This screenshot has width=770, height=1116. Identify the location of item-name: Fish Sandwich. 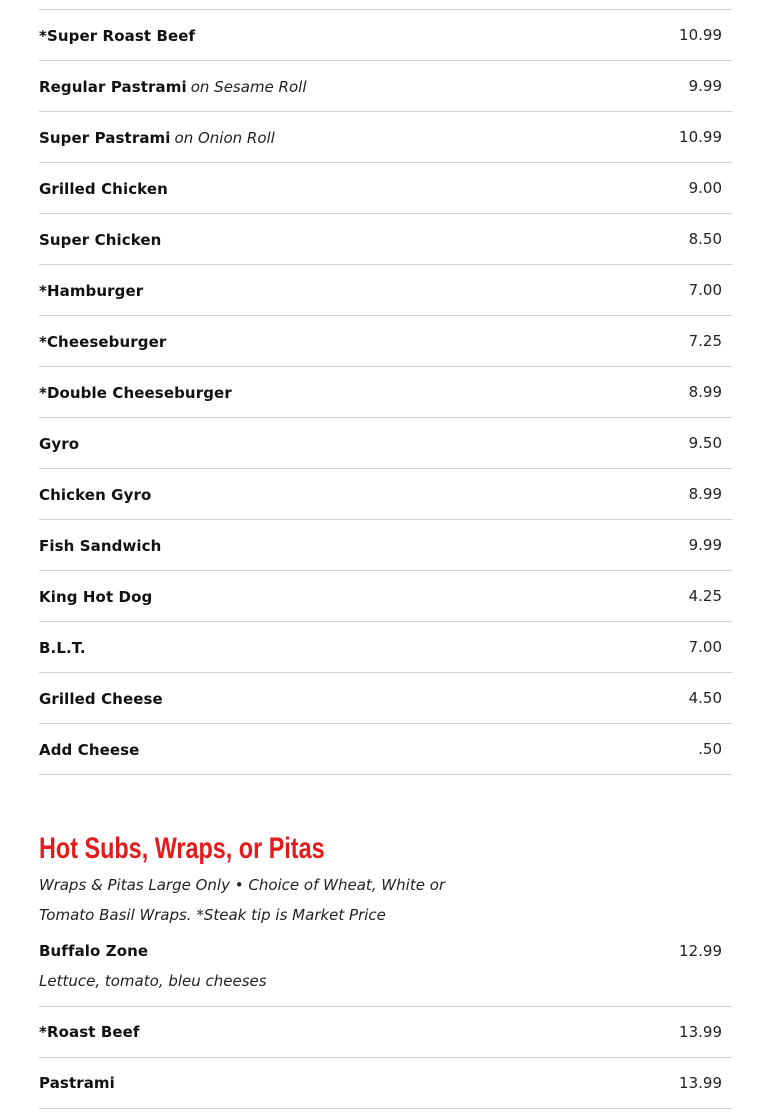
(100, 545).